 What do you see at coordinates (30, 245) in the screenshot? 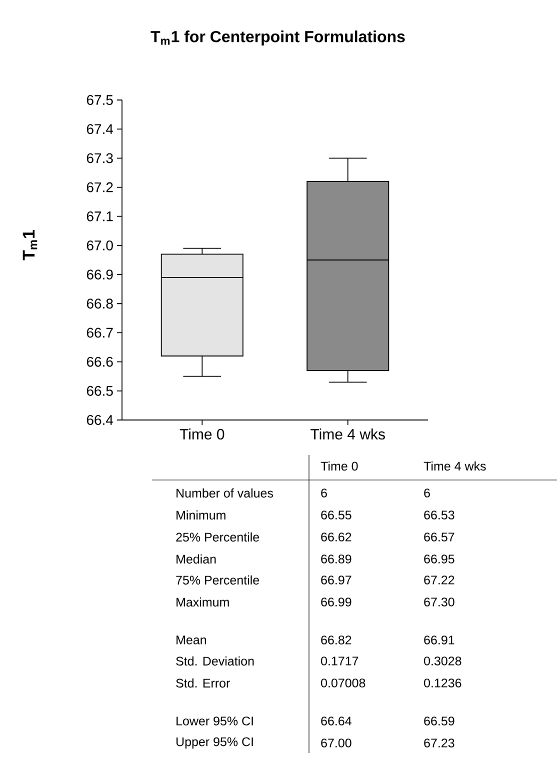
I see `y-axis-title: T$_{m}$1` at bounding box center [30, 245].